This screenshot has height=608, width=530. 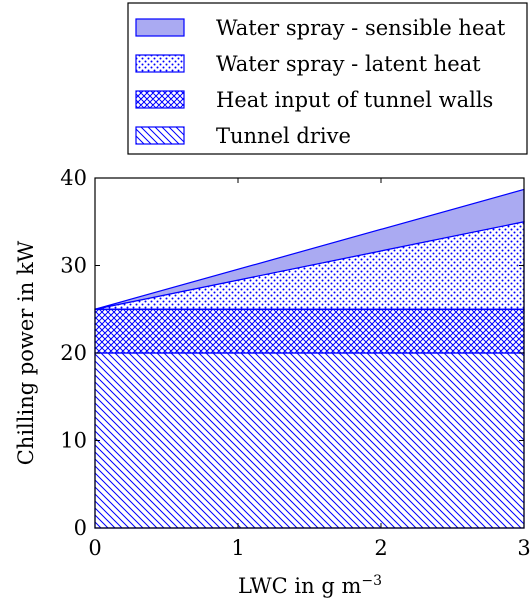 What do you see at coordinates (283, 136) in the screenshot?
I see `legend-label-tunnel-drive: Tunnel drive` at bounding box center [283, 136].